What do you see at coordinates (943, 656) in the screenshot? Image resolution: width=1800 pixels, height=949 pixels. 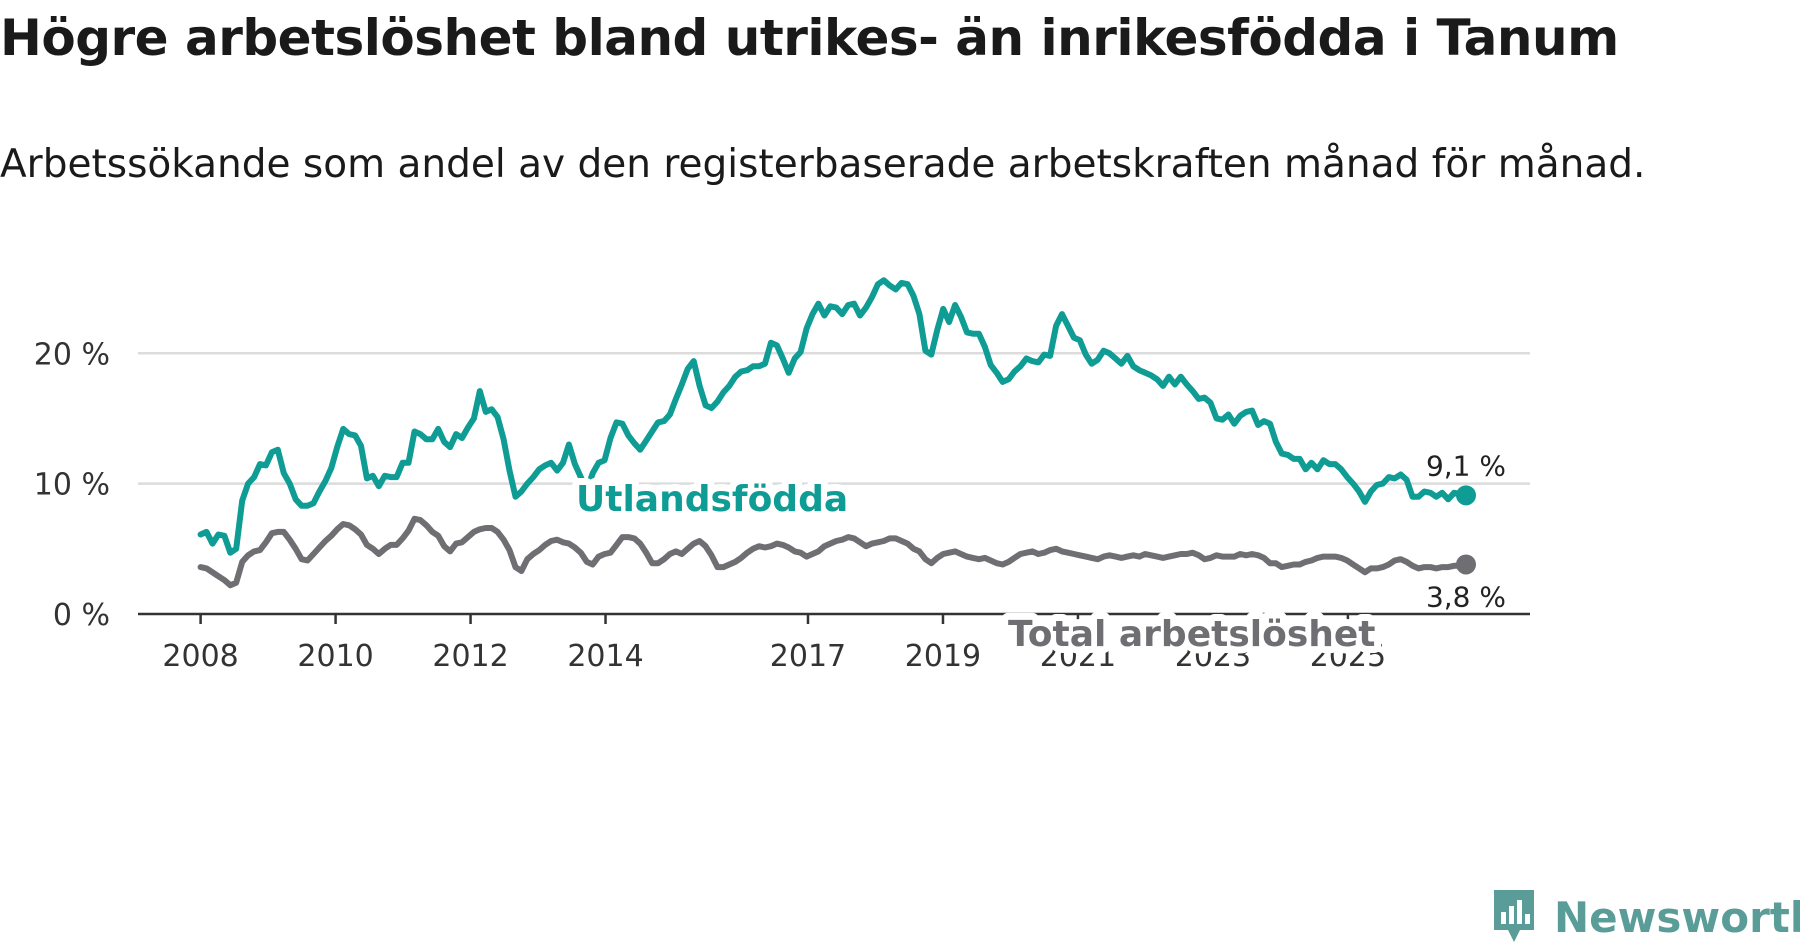 I see `x-tick-label: 2019` at bounding box center [943, 656].